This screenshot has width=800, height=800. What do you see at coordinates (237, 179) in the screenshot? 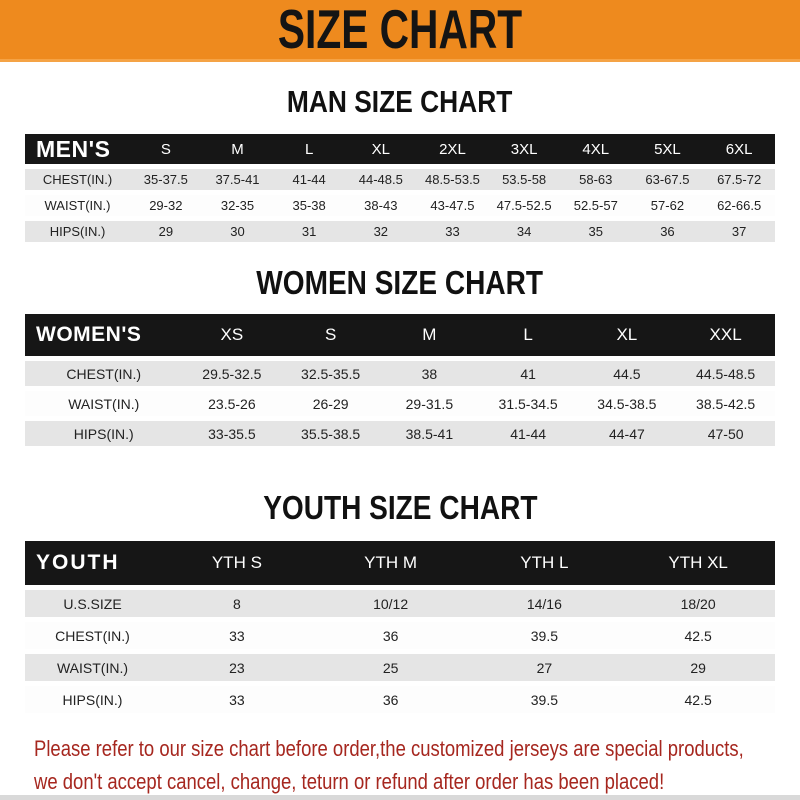
I see `size-value: 37.5-41` at bounding box center [237, 179].